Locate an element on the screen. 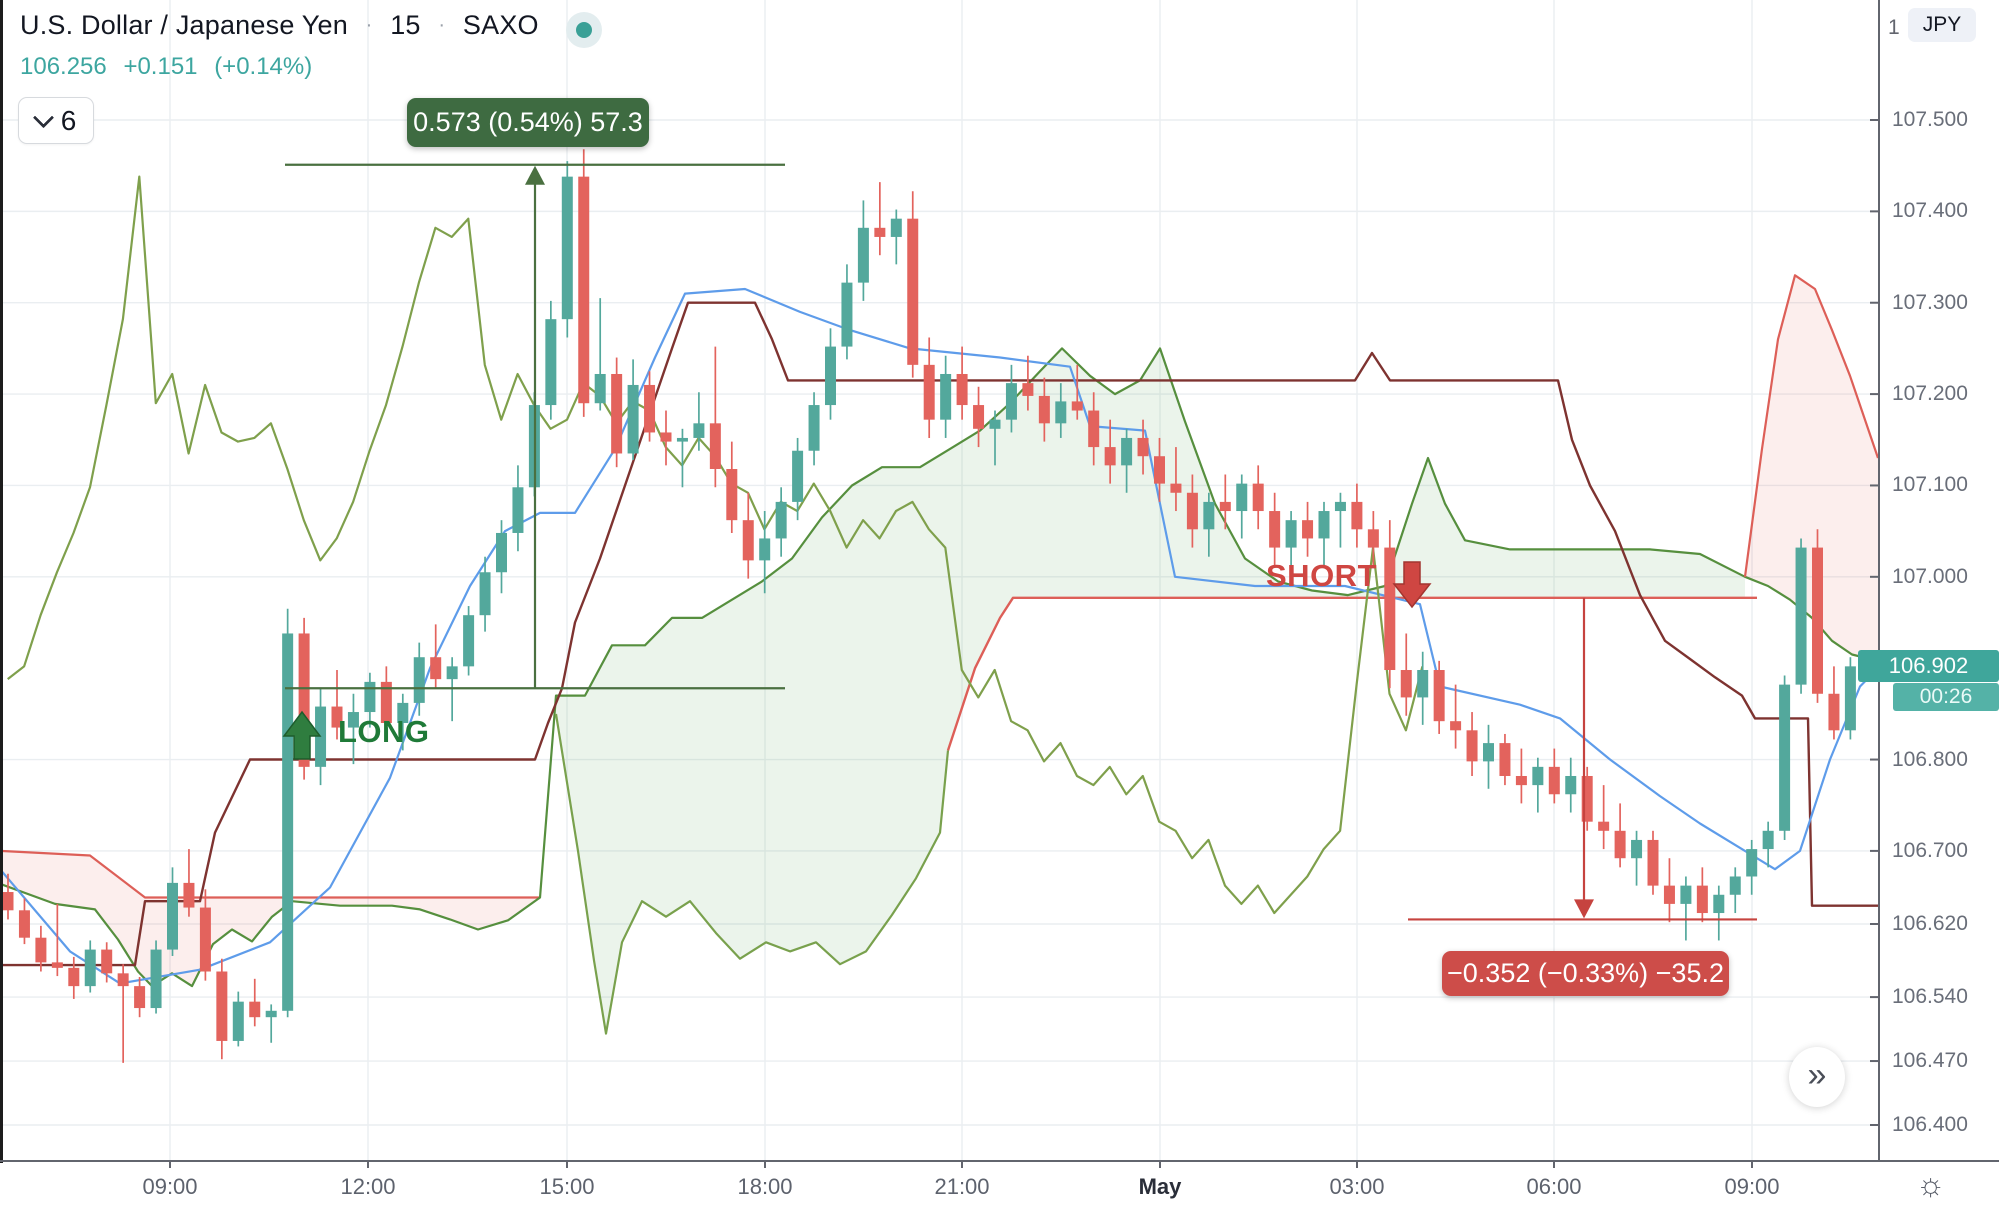  time-tick-label: 12:00 is located at coordinates (368, 1186).